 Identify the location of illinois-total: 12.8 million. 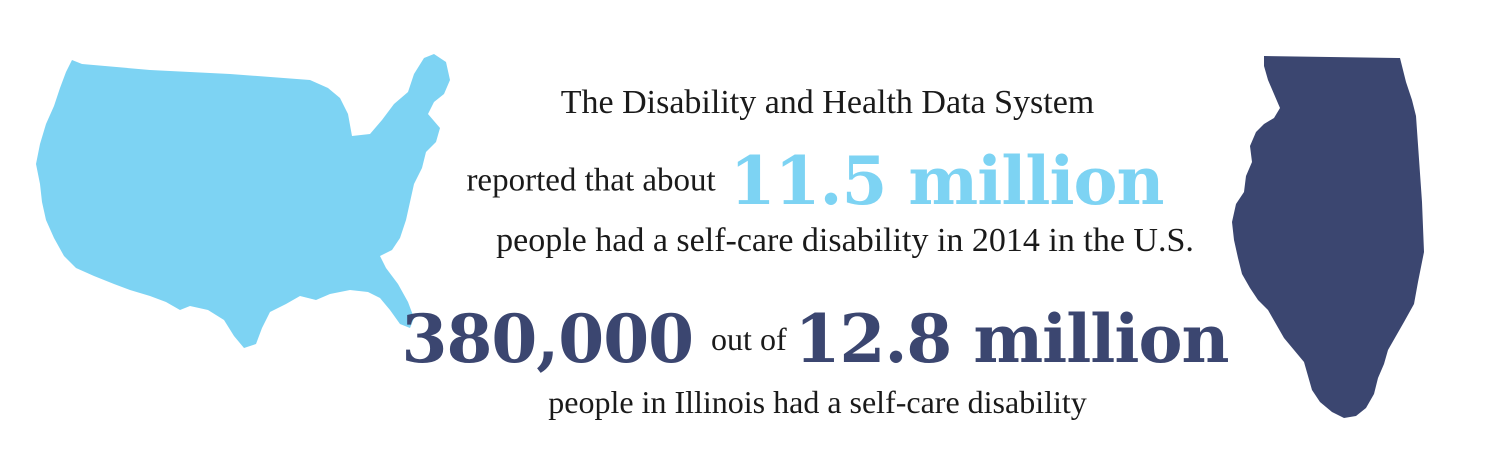
(1012, 339).